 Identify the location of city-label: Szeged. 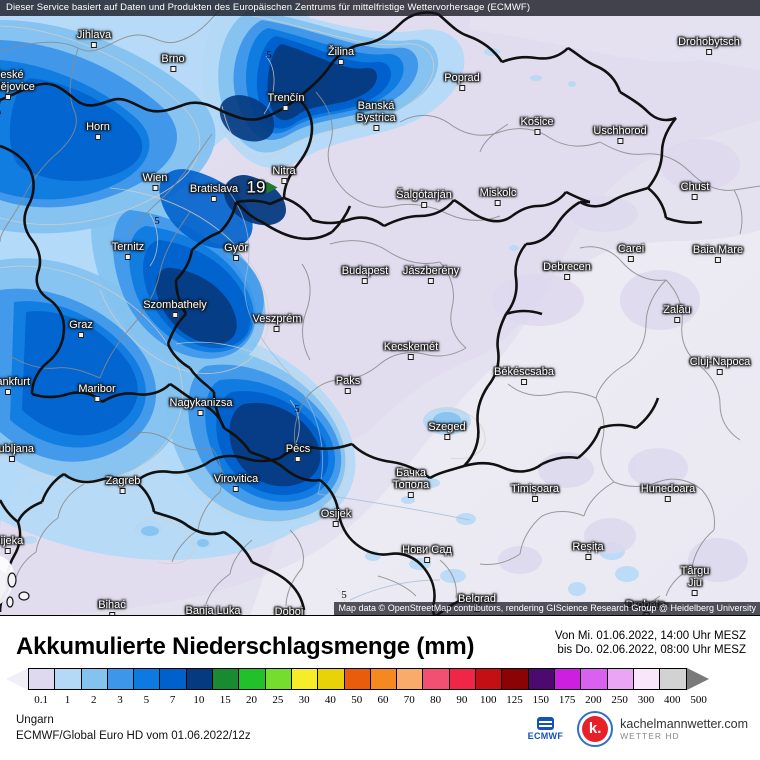
(447, 431).